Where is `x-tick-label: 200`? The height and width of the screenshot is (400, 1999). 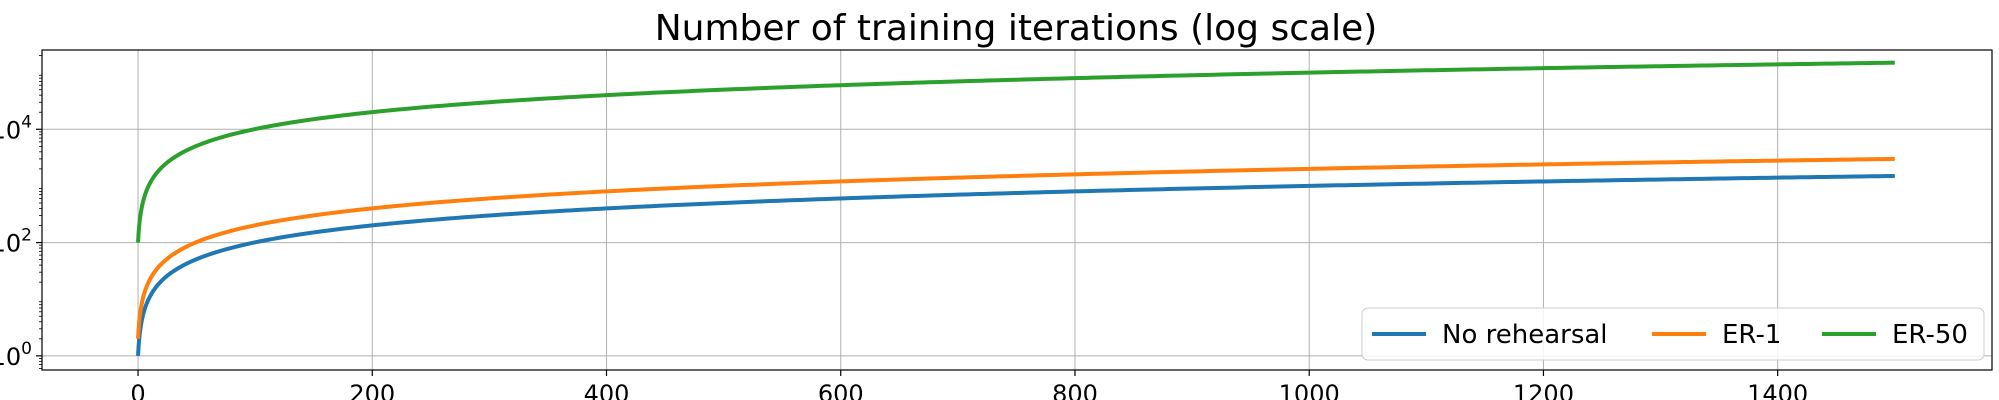
x-tick-label: 200 is located at coordinates (372, 390).